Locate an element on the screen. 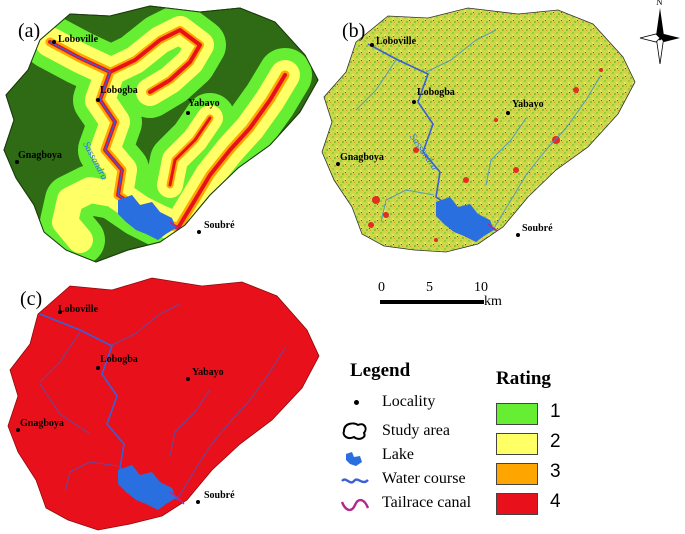  scale-tick-0: 0 is located at coordinates (381, 287).